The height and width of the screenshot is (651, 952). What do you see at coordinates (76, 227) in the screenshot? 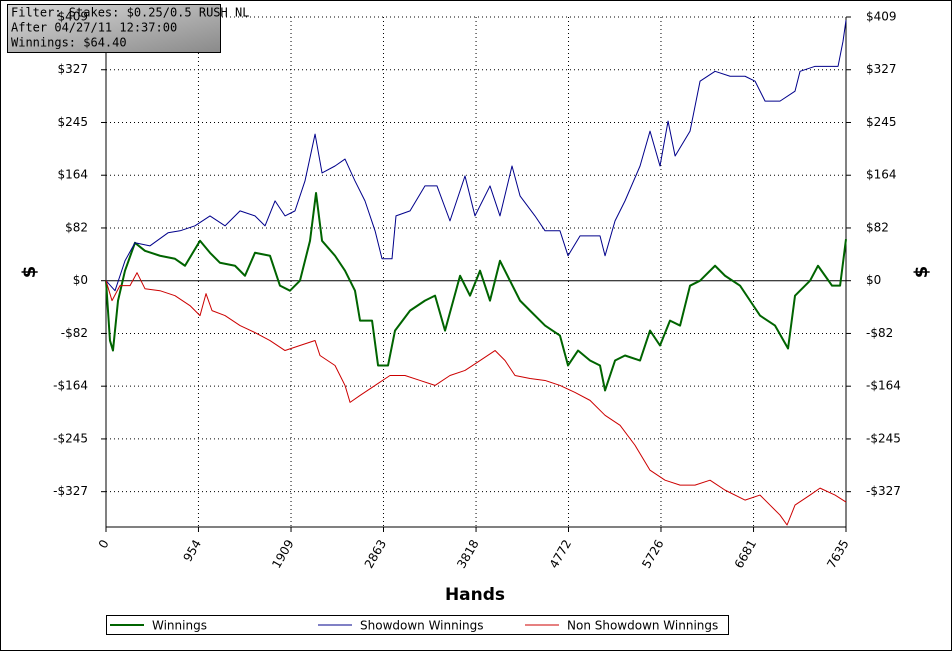
I see `y-tick-label: $82` at bounding box center [76, 227].